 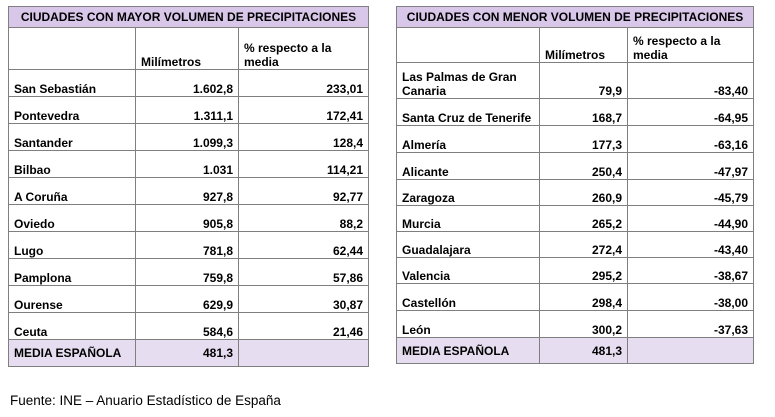 I want to click on city-name: Las Palmas de Gran Canaria, so click(x=468, y=80).